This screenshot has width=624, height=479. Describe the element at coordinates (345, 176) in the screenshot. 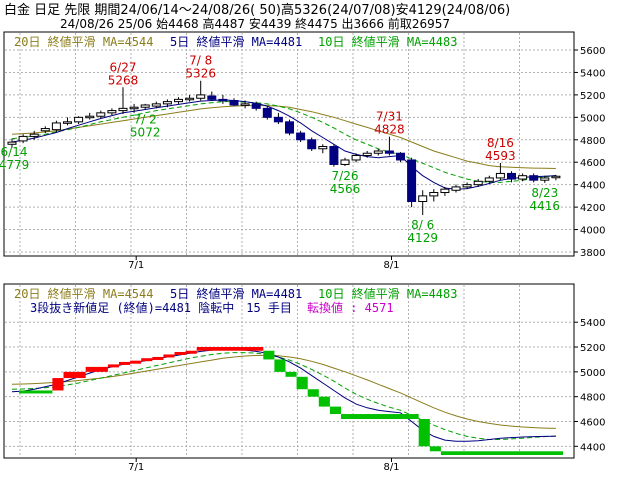

I see `annotation-date: 7/26` at that location.